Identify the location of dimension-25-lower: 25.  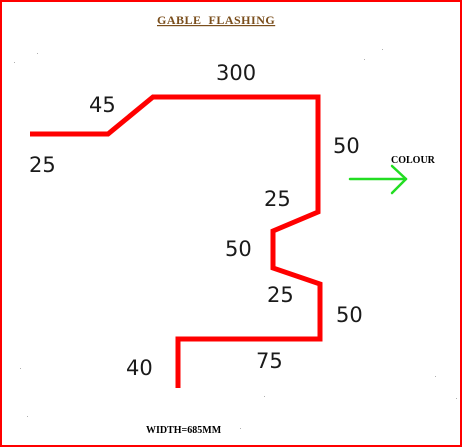
(280, 295).